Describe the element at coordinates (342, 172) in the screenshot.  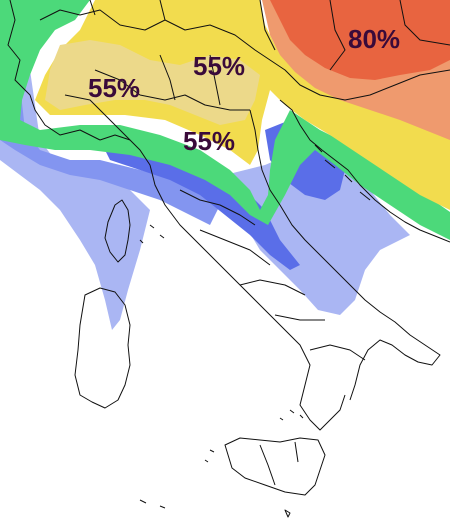
I see `balkan-islands` at that location.